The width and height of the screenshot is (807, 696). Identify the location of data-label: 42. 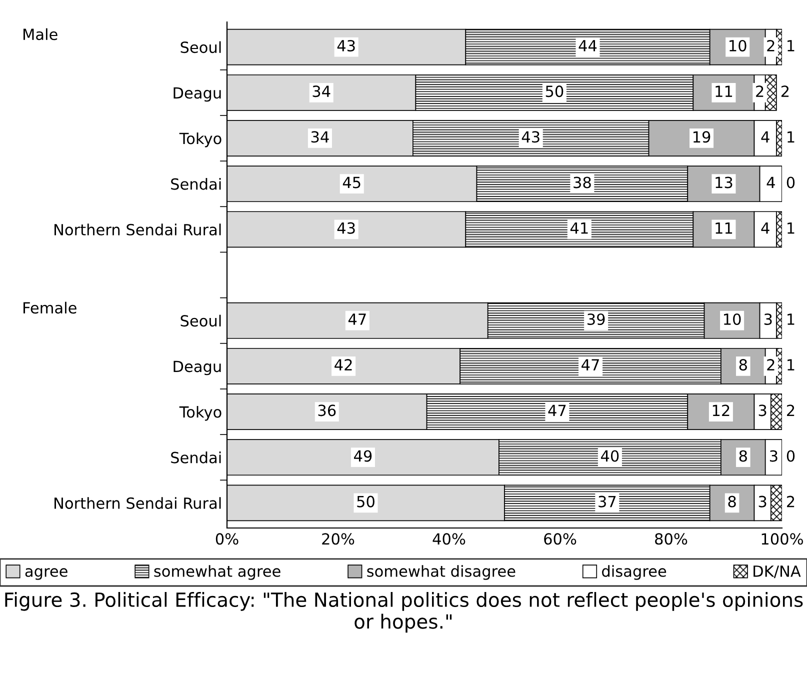
(343, 364).